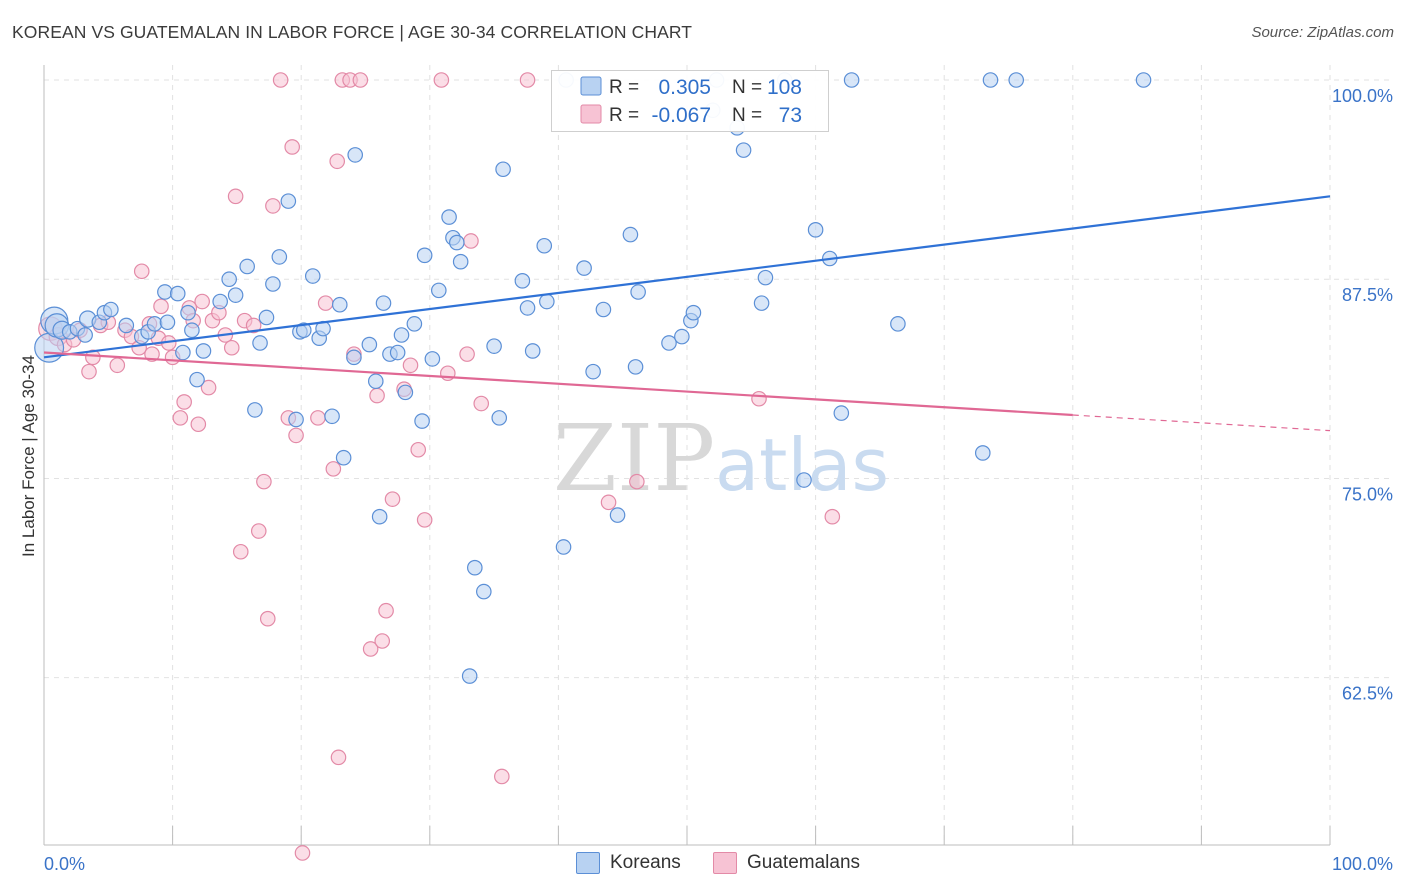 This screenshot has height=892, width=1406. What do you see at coordinates (790, 115) in the screenshot?
I see `legend-n-value-guatemalans: 73` at bounding box center [790, 115].